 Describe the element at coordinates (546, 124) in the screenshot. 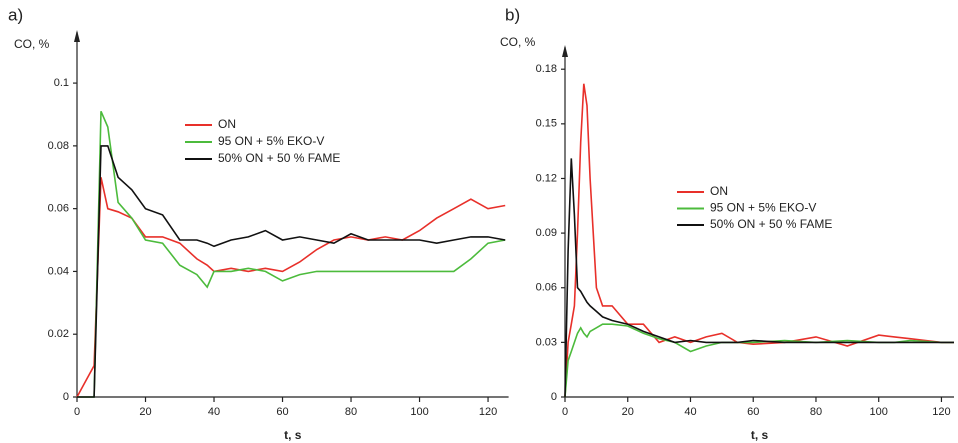

I see `y-tick-label: 0.15` at that location.